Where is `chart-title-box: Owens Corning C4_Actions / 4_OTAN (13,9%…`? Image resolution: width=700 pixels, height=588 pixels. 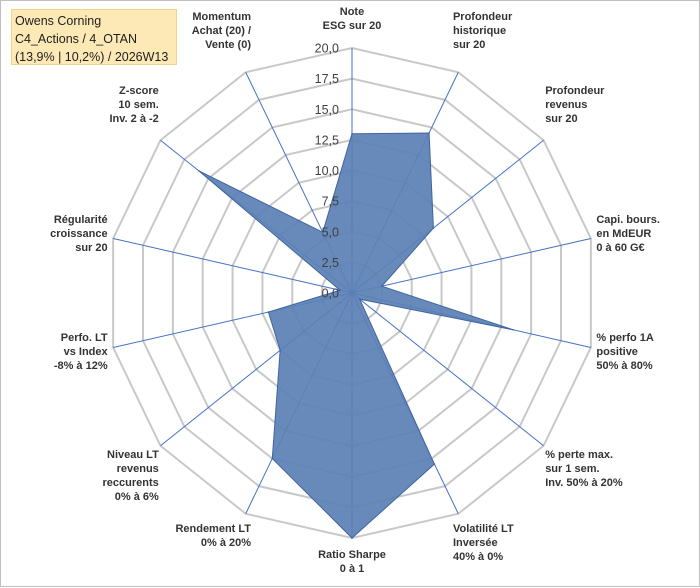
chart-title-box: Owens Corning C4_Actions / 4_OTAN (13,9%… is located at coordinates (94, 37).